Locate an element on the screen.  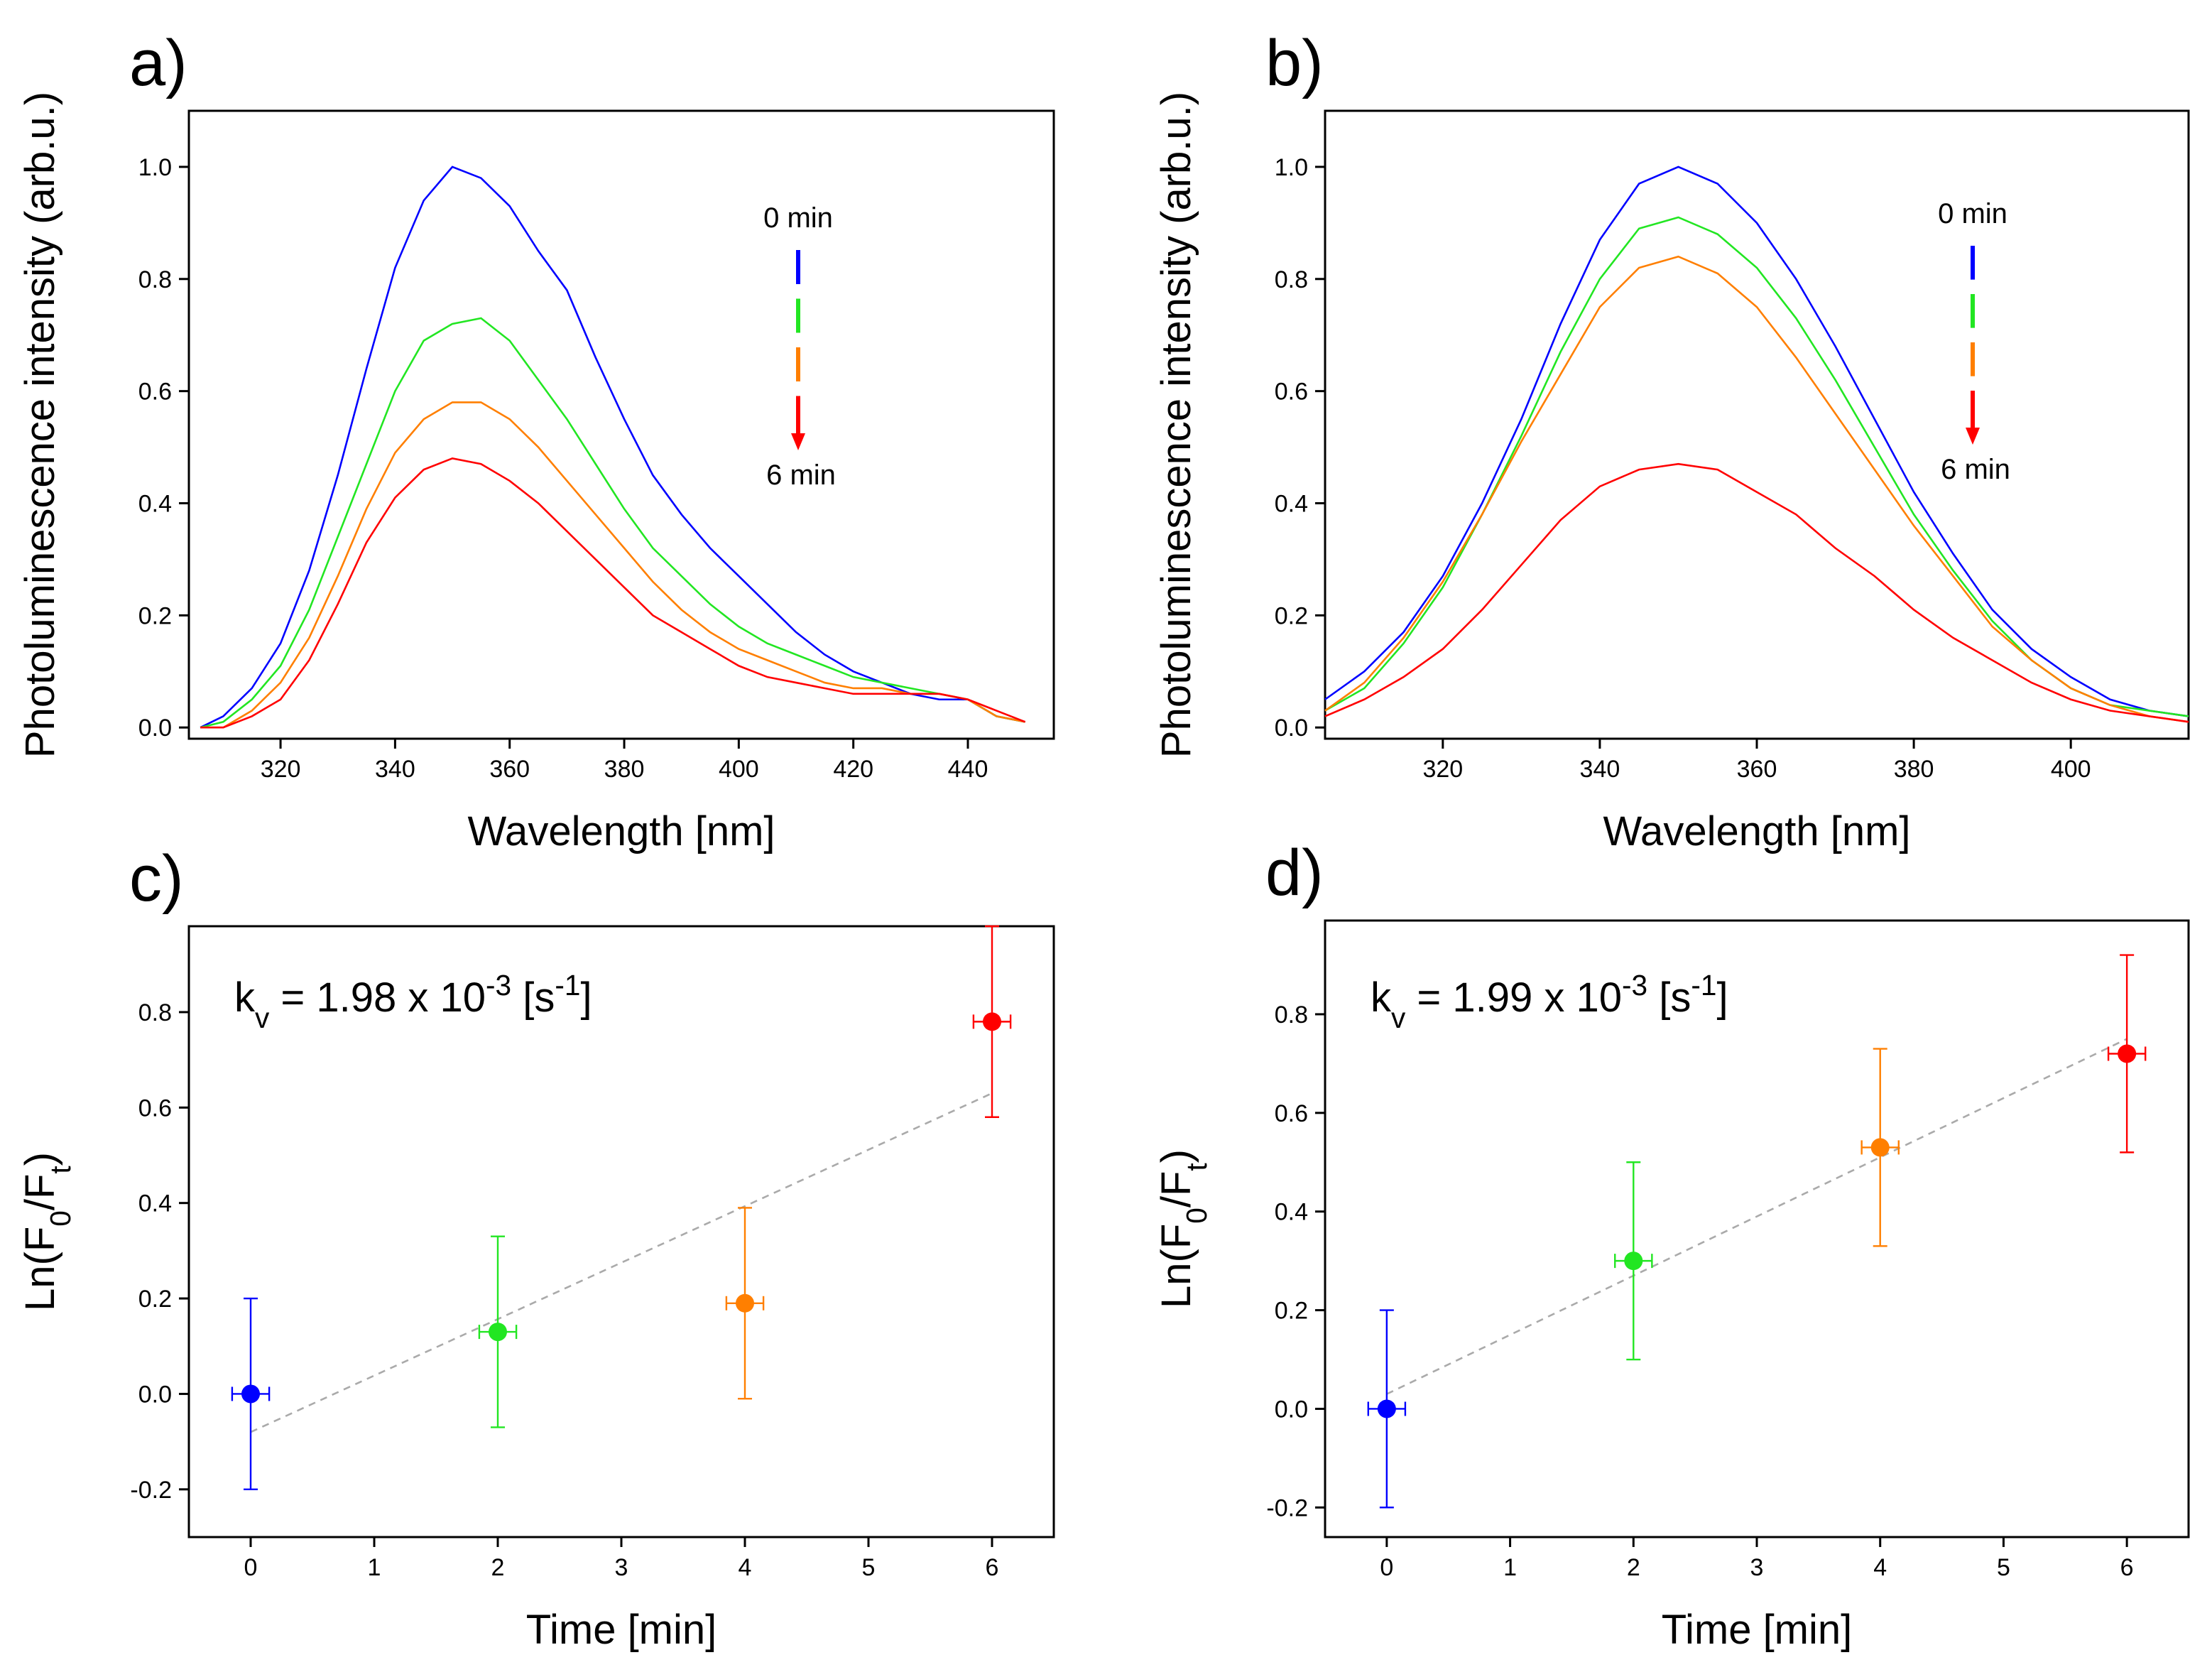
panel-label: b) is located at coordinates (1294, 63).